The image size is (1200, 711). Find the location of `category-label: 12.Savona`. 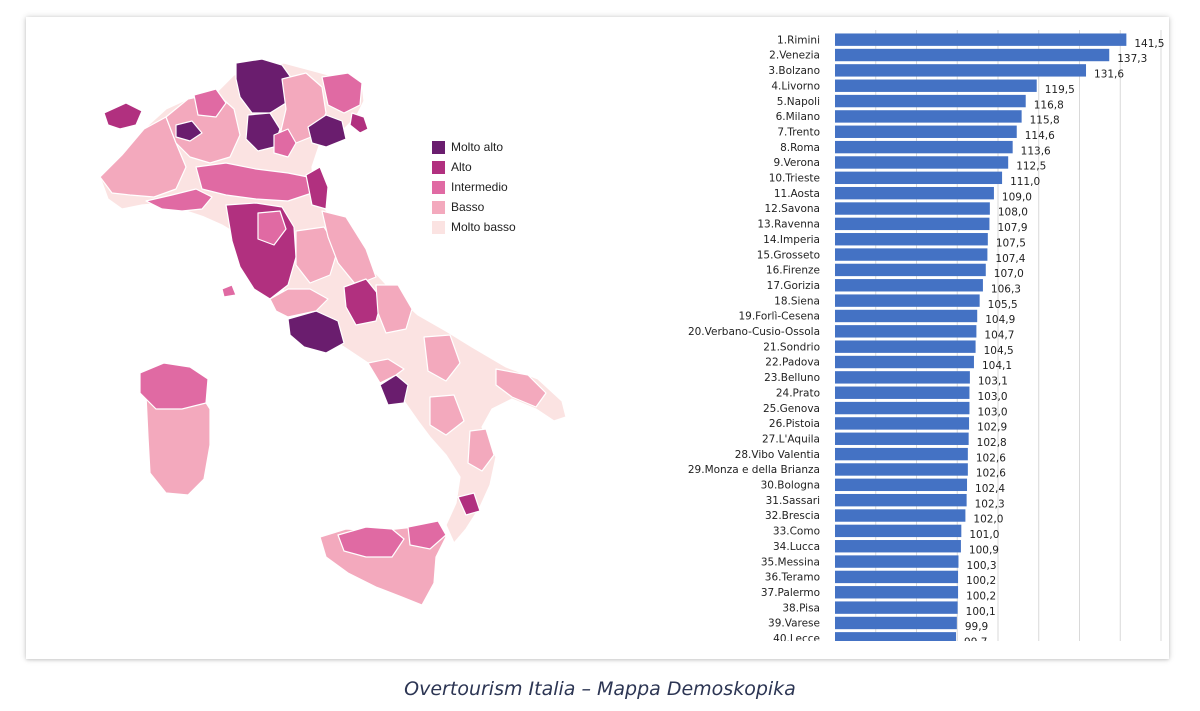

category-label: 12.Savona is located at coordinates (792, 209).